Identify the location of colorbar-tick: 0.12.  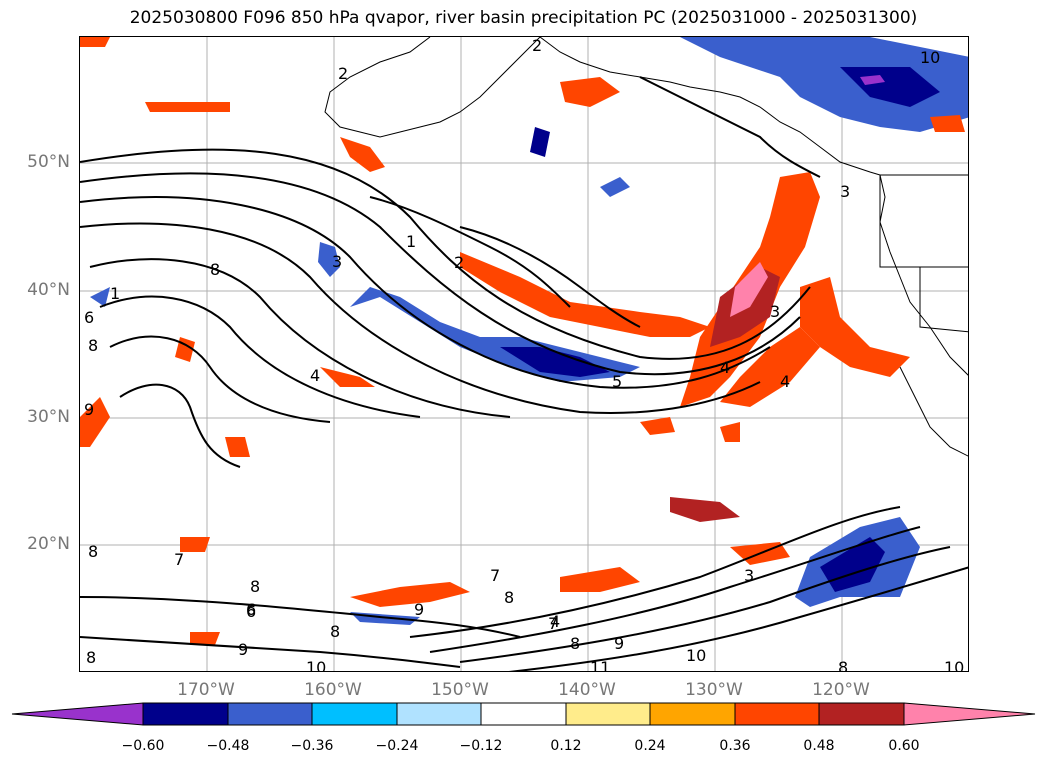
(566, 746).